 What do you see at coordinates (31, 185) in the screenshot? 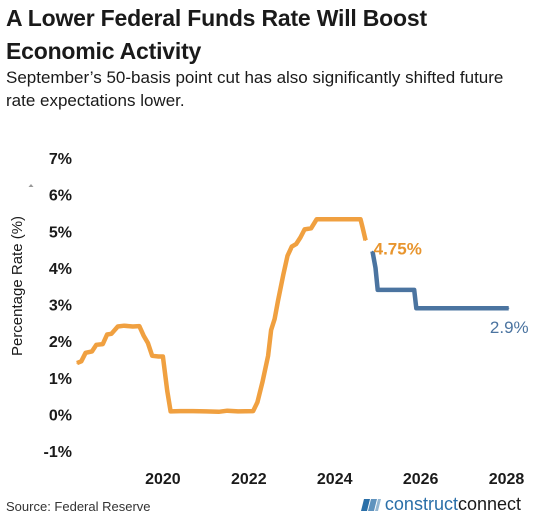
I see `y-axis-title-marker-icon` at bounding box center [31, 185].